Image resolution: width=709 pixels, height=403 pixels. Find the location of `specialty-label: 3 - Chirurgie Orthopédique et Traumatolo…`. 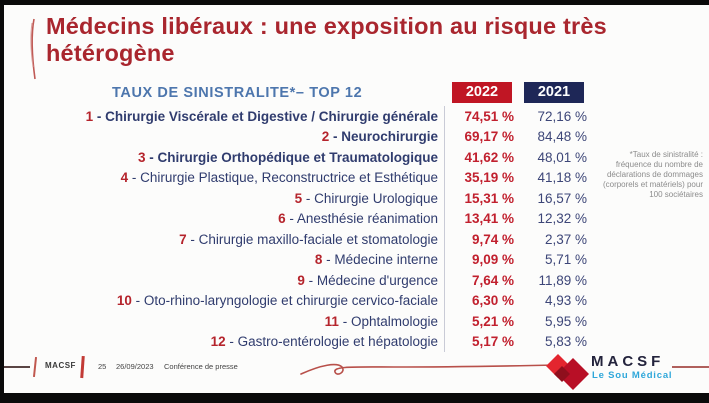

specialty-label: 3 - Chirurgie Orthopédique et Traumatolo… is located at coordinates (287, 157).